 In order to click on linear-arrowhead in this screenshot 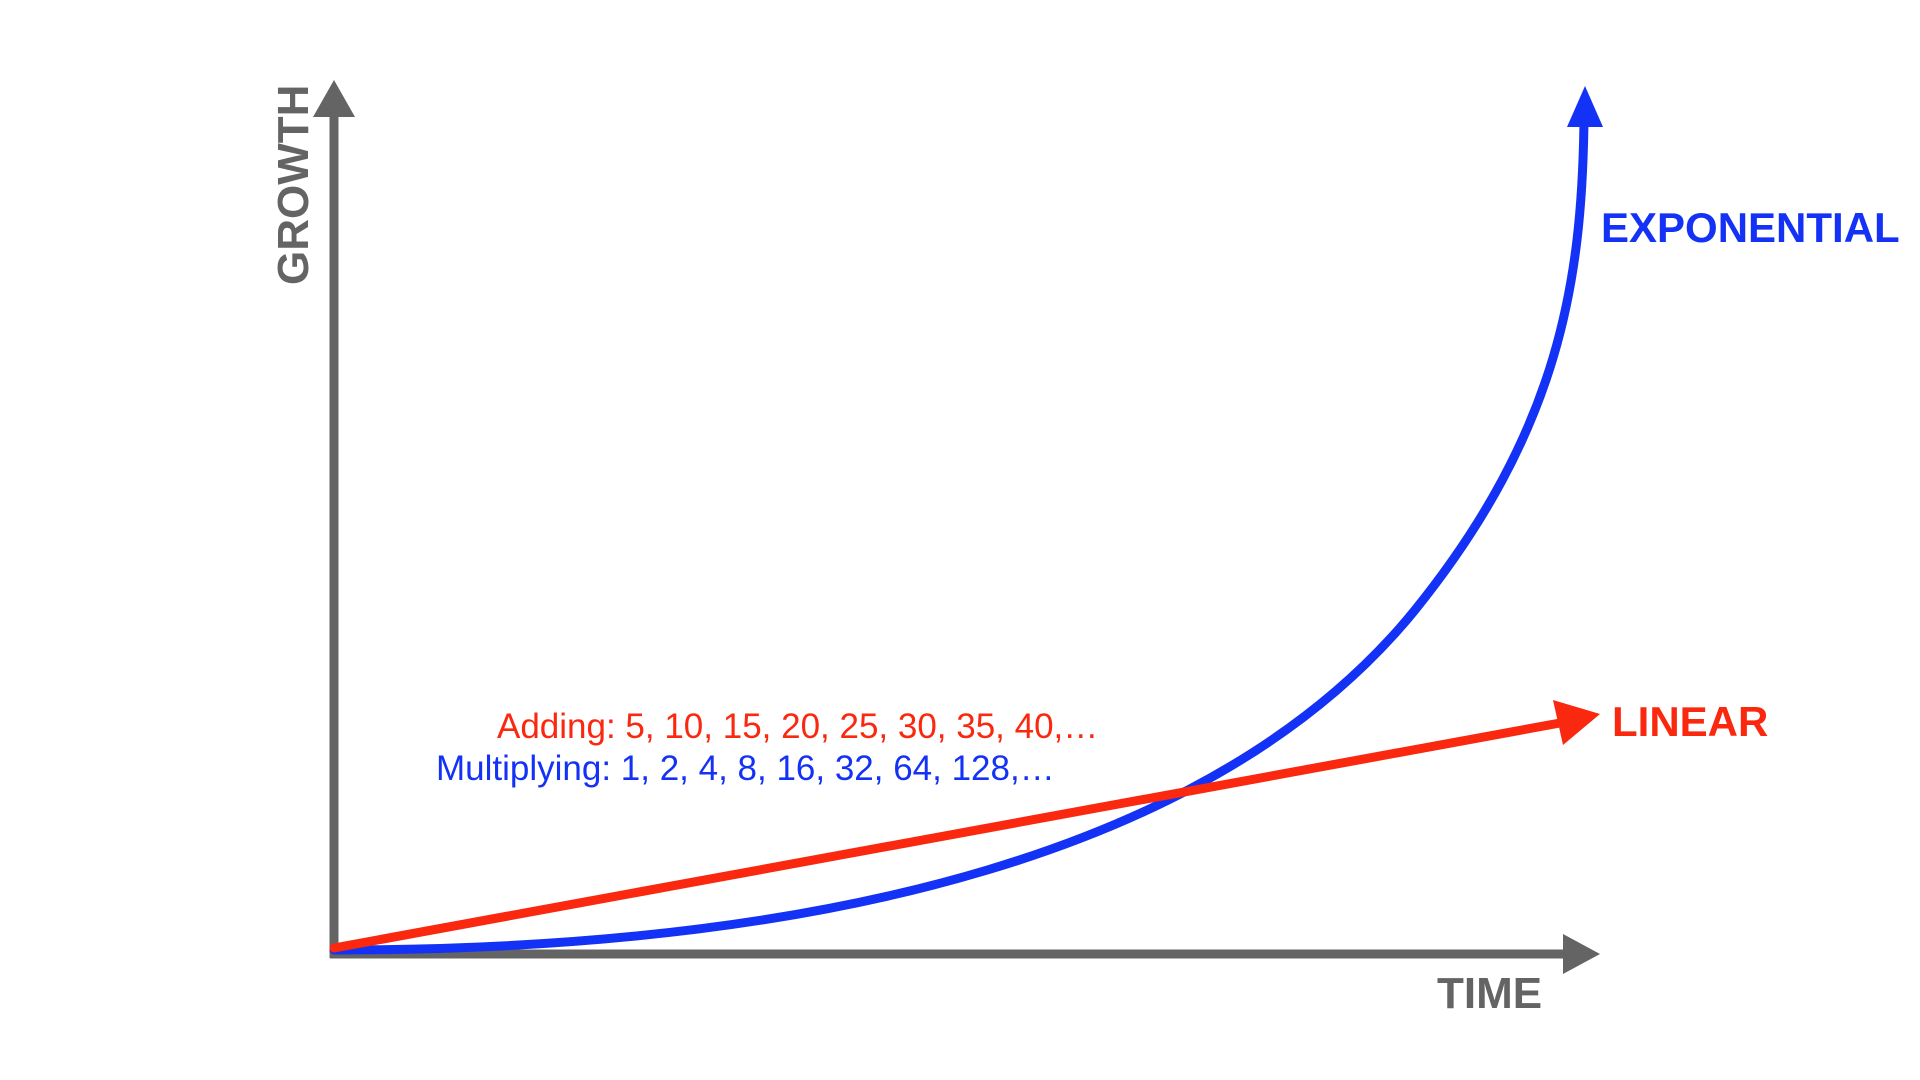, I will do `click(1576, 722)`.